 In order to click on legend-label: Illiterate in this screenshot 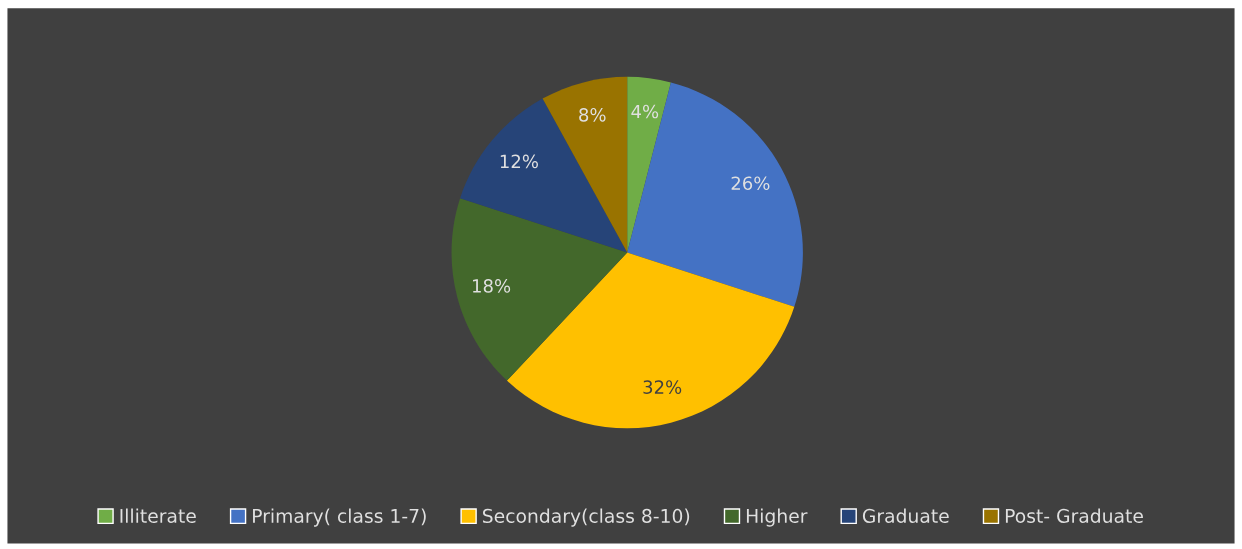, I will do `click(158, 515)`.